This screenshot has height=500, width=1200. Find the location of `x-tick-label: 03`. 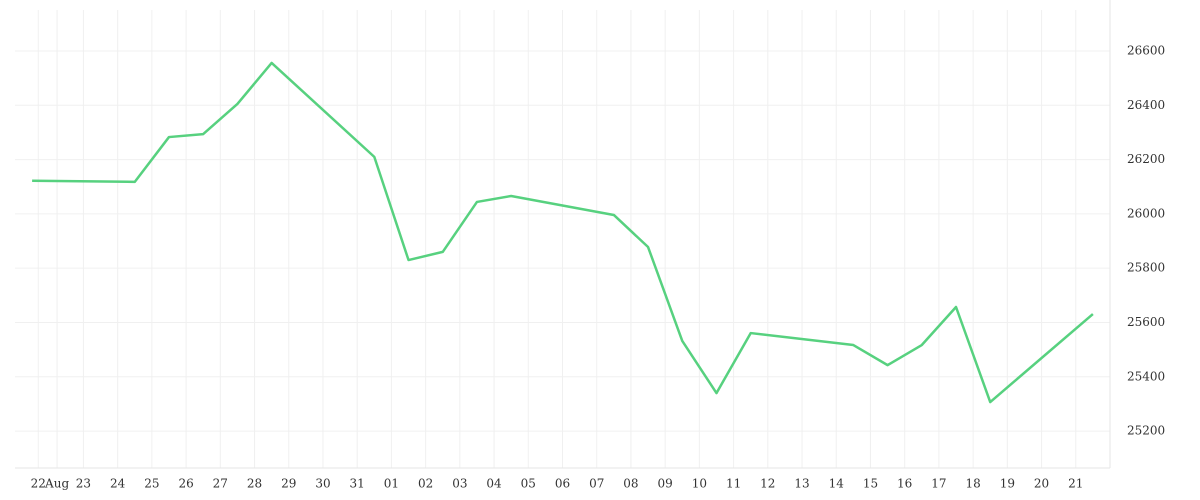

x-tick-label: 03 is located at coordinates (459, 484).